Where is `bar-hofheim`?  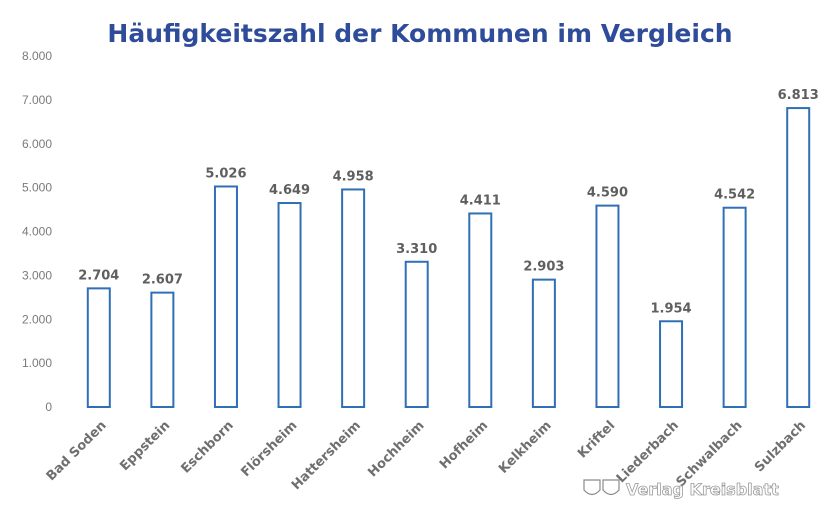
bar-hofheim is located at coordinates (480, 310).